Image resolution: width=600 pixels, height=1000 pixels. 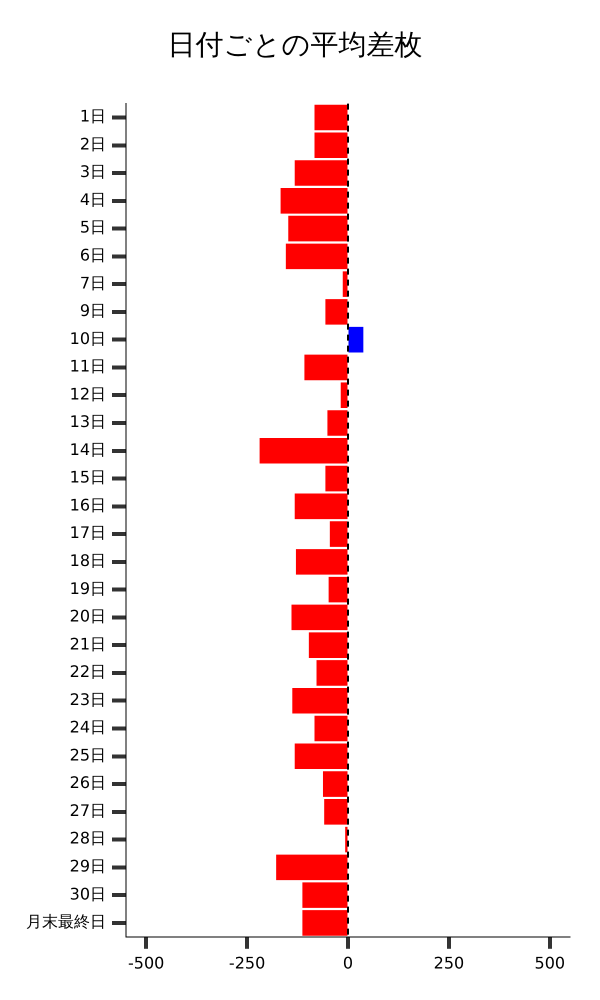 I want to click on y-tick-label: 4日, so click(x=93, y=199).